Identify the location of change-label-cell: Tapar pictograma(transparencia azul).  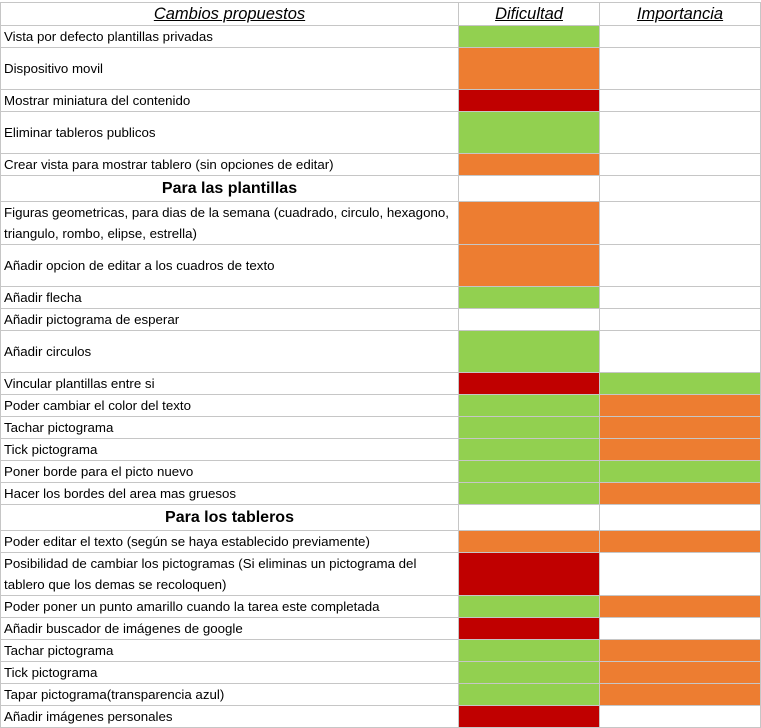
(229, 694).